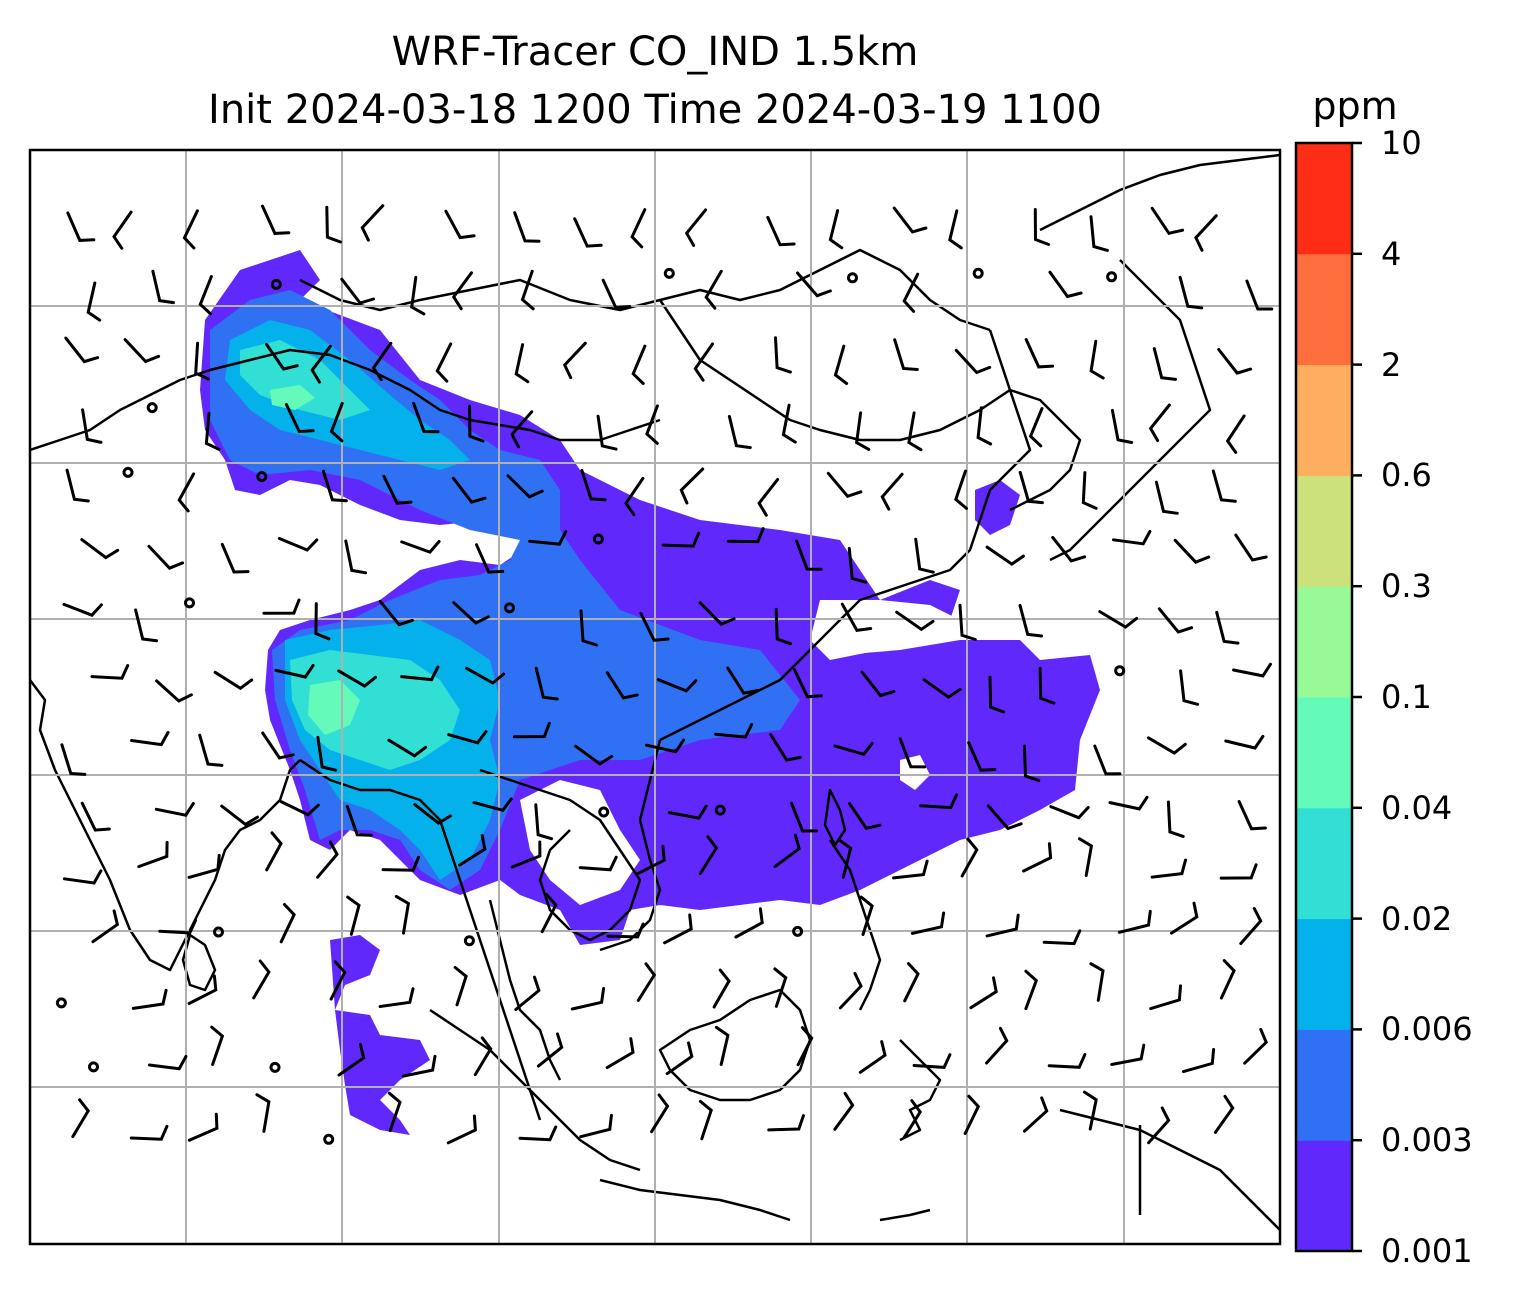 The width and height of the screenshot is (1528, 1306). What do you see at coordinates (845, 535) in the screenshot?
I see `coastline-china-east` at bounding box center [845, 535].